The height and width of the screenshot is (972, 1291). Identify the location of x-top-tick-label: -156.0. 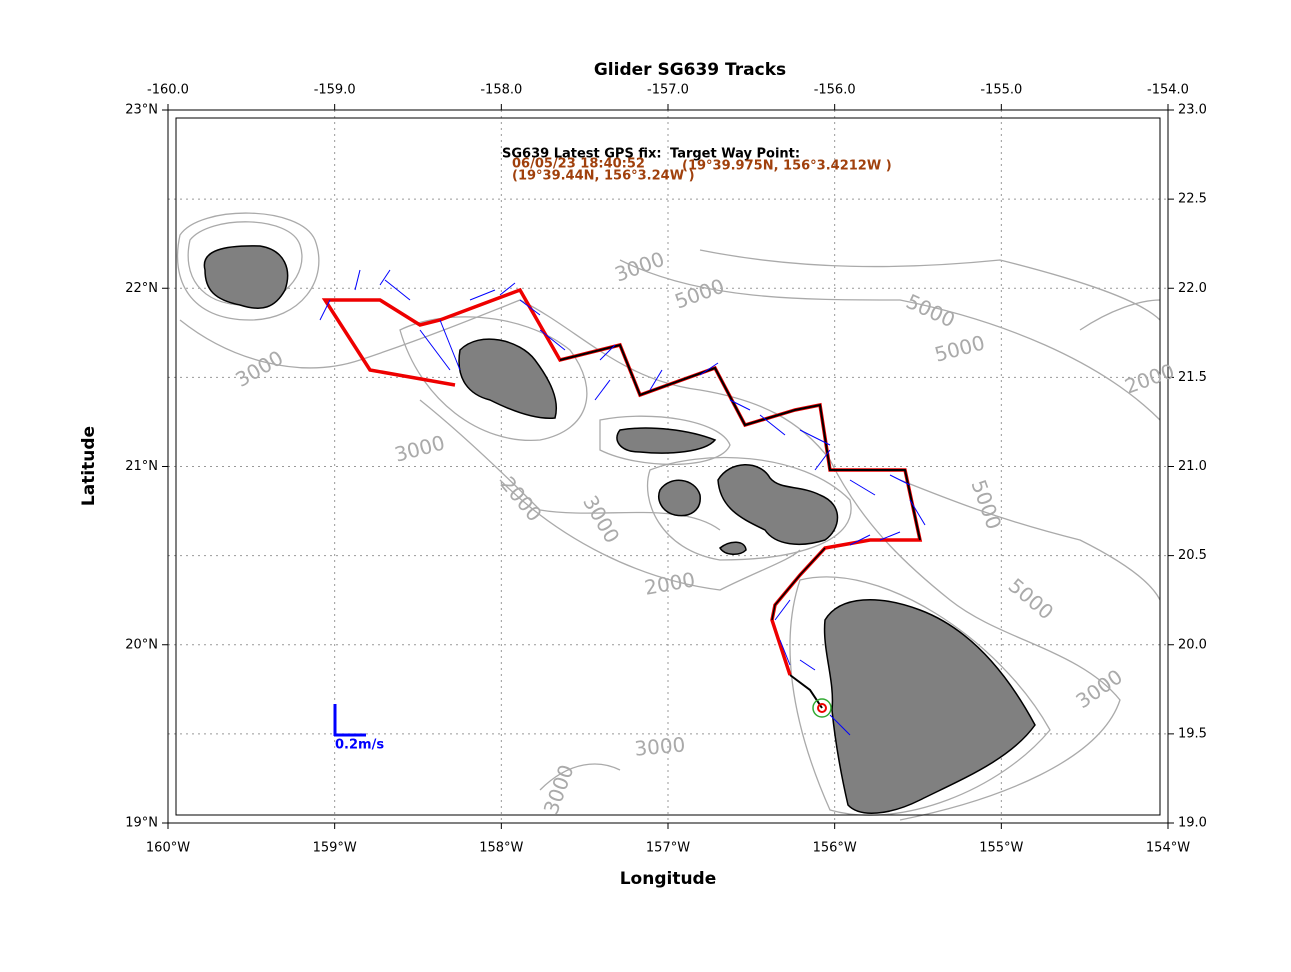
(835, 90).